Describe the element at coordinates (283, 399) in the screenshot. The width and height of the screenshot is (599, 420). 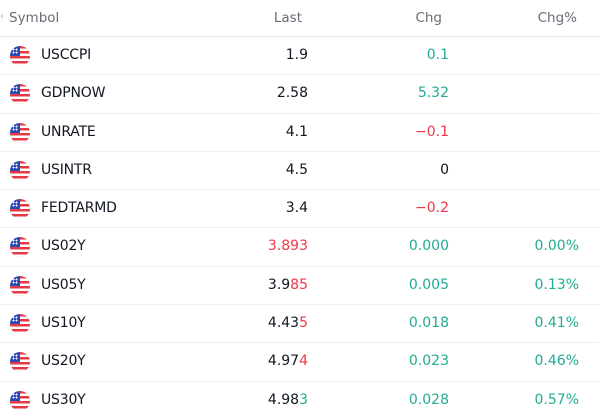
I see `last-price-main: 4.98` at that location.